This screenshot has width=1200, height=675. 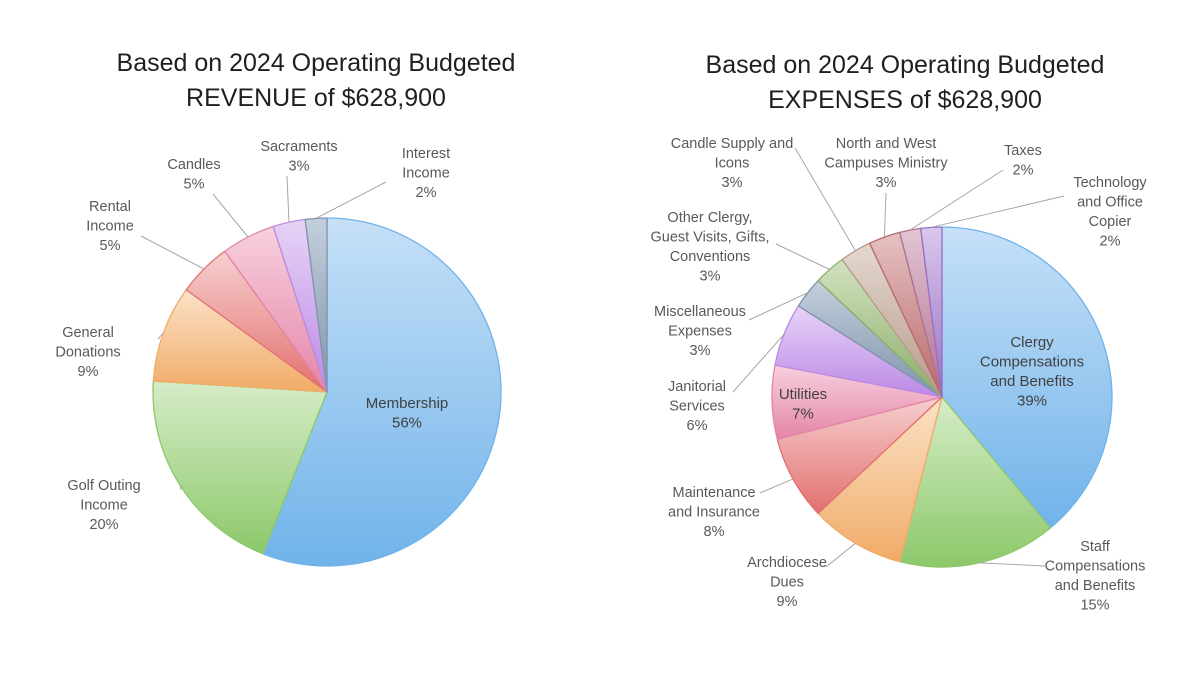 What do you see at coordinates (160, 336) in the screenshot?
I see `rev-leader-general-donations` at bounding box center [160, 336].